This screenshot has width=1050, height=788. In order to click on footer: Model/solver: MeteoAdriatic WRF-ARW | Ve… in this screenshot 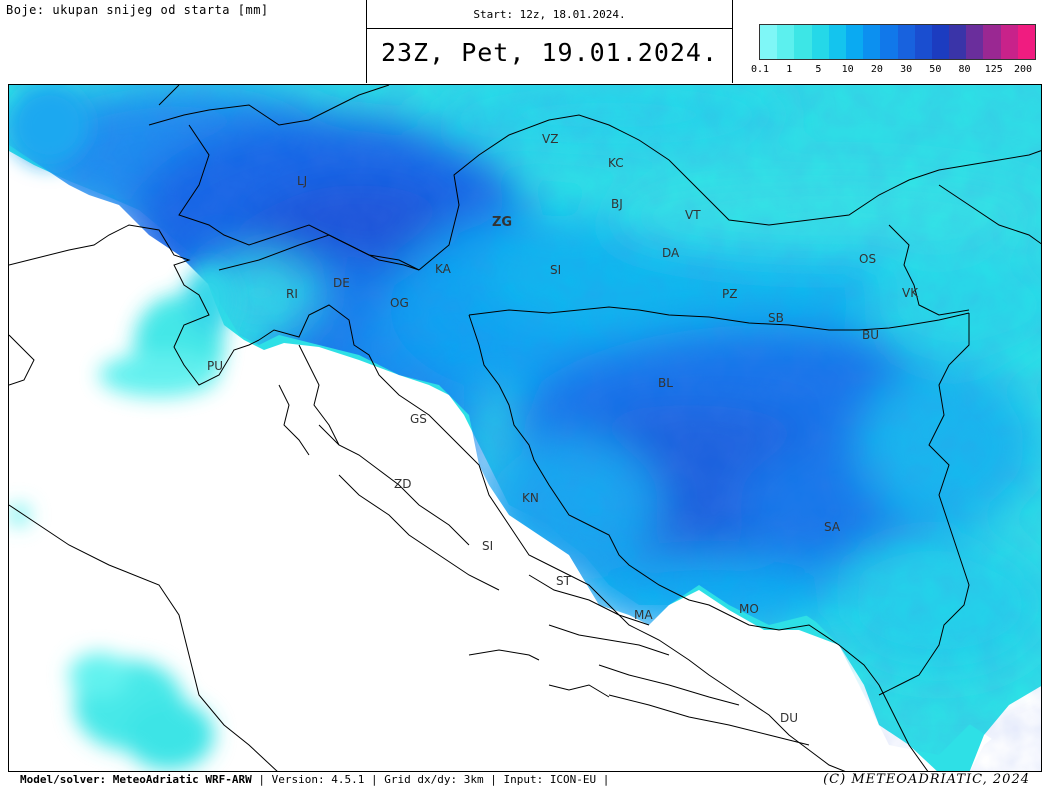, I will do `click(525, 780)`.